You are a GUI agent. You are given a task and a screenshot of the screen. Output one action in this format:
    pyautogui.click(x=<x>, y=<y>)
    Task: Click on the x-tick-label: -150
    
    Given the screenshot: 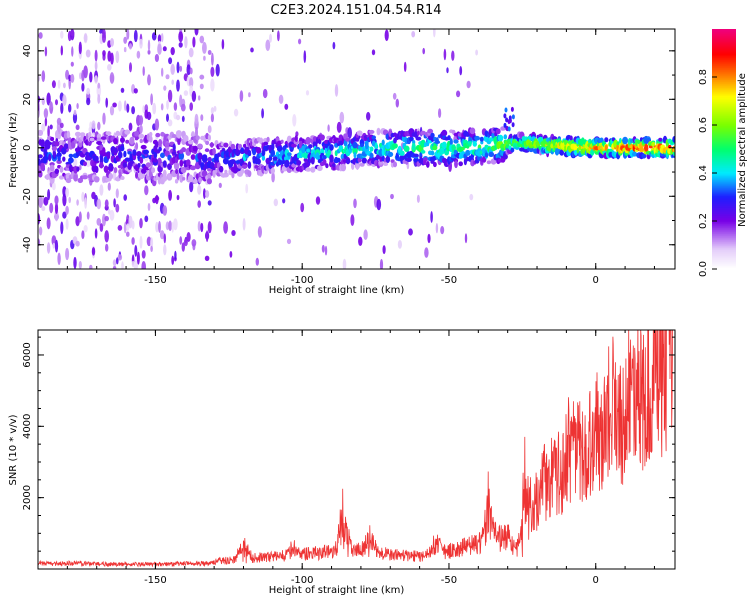 What is the action you would take?
    pyautogui.click(x=155, y=280)
    